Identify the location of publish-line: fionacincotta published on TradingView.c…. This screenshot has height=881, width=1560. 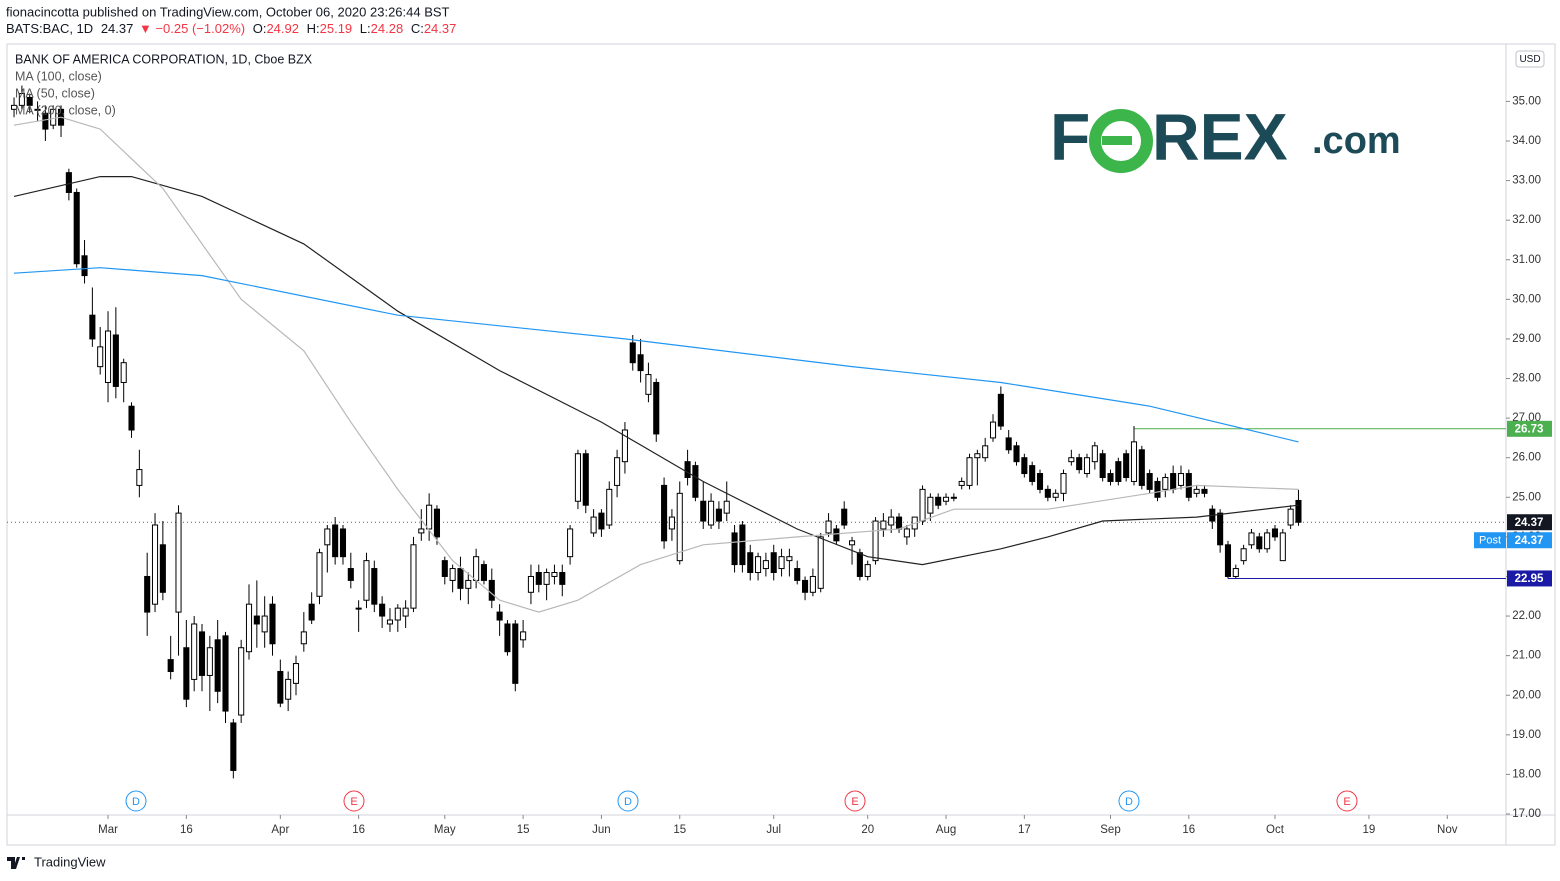
(228, 11).